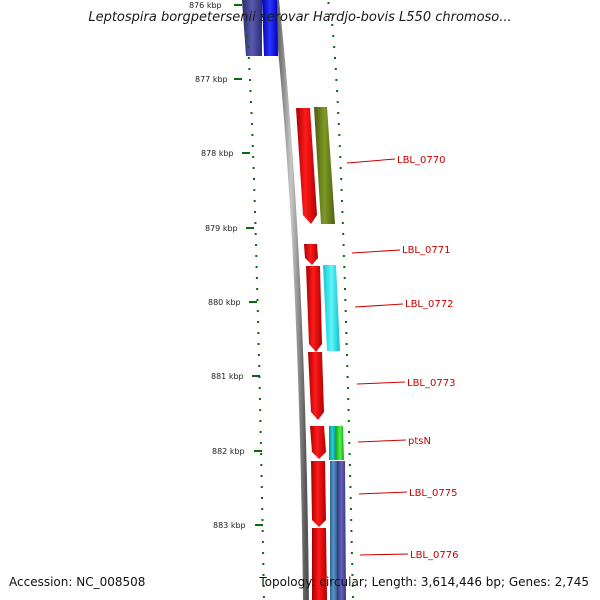 The height and width of the screenshot is (600, 600). Describe the element at coordinates (434, 555) in the screenshot. I see `gene-label: LBL_0776` at that location.